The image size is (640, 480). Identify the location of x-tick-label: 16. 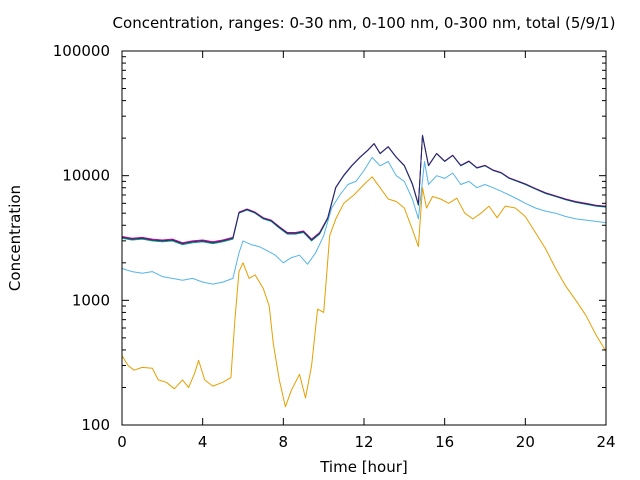
(444, 442).